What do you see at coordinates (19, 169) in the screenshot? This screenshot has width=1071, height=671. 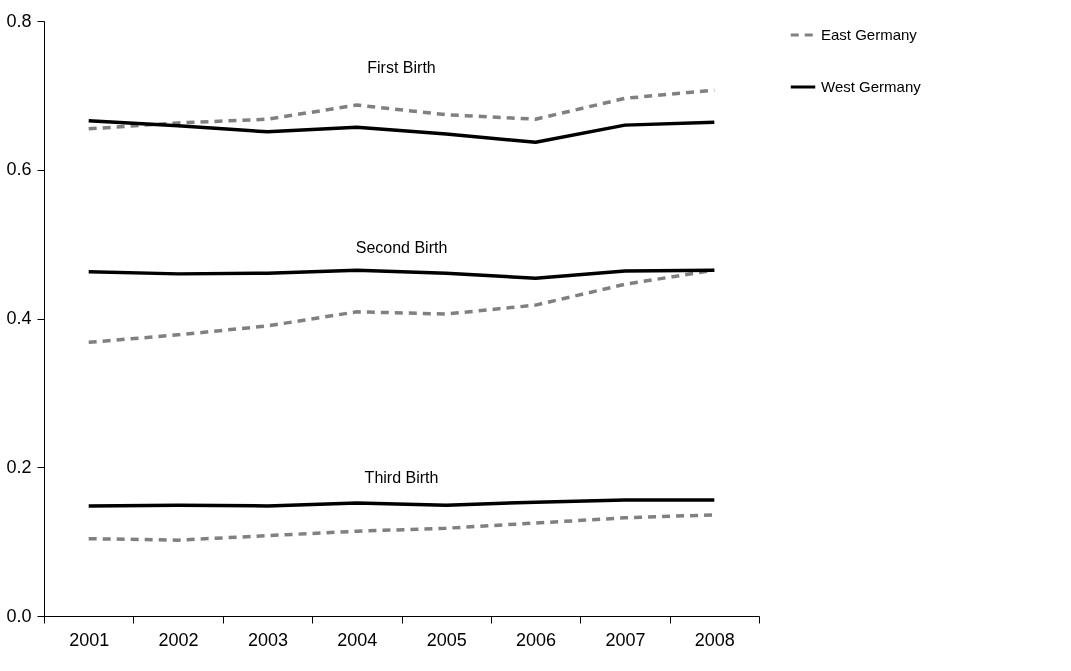 I see `y-tick-label: 0.6` at bounding box center [19, 169].